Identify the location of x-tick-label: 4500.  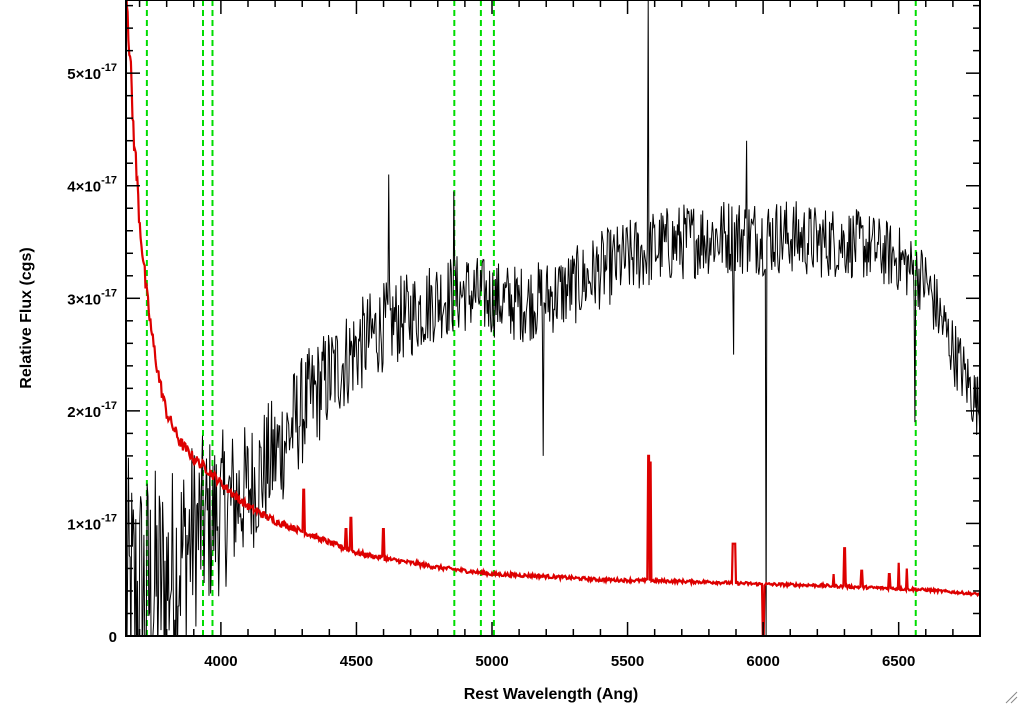
(356, 661).